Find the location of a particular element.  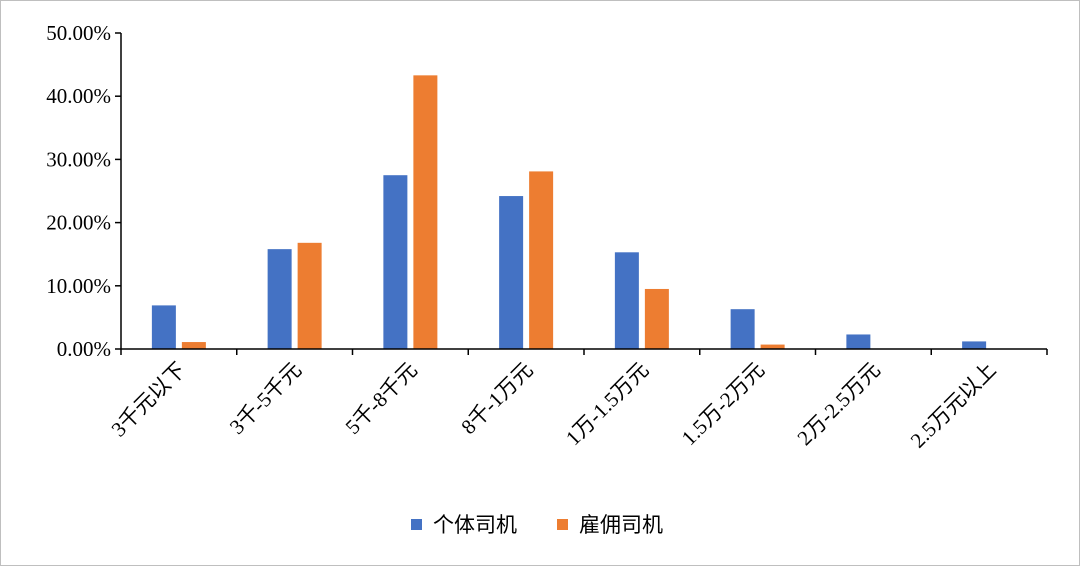

y-tick-label: 10.00% is located at coordinates (78, 286).